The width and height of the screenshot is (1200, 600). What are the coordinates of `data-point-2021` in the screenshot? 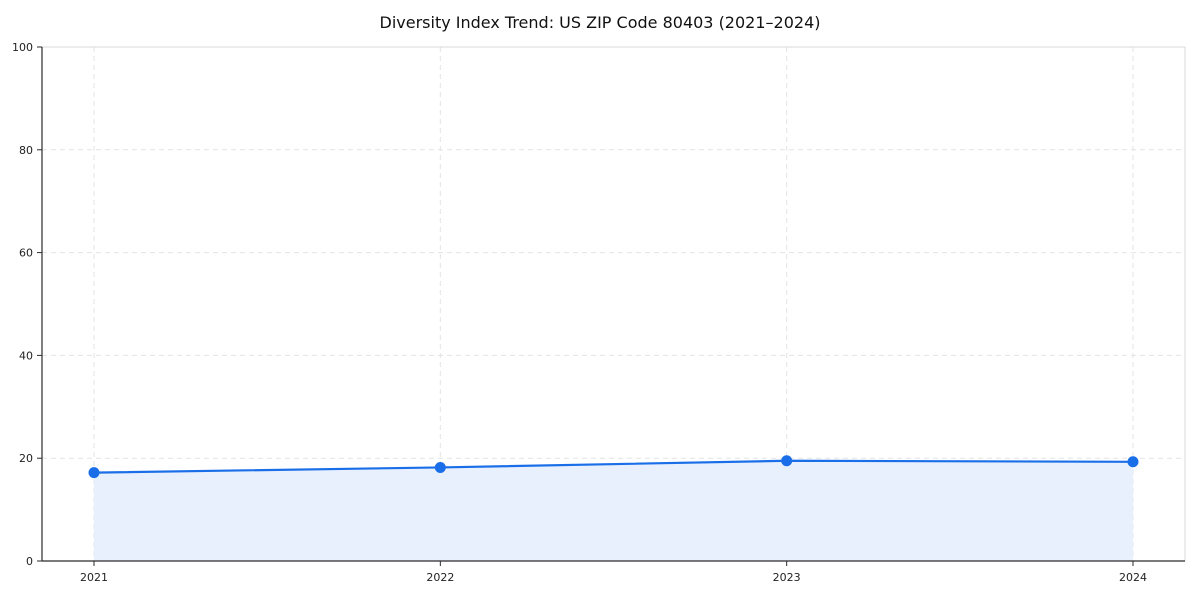 It's located at (94, 473).